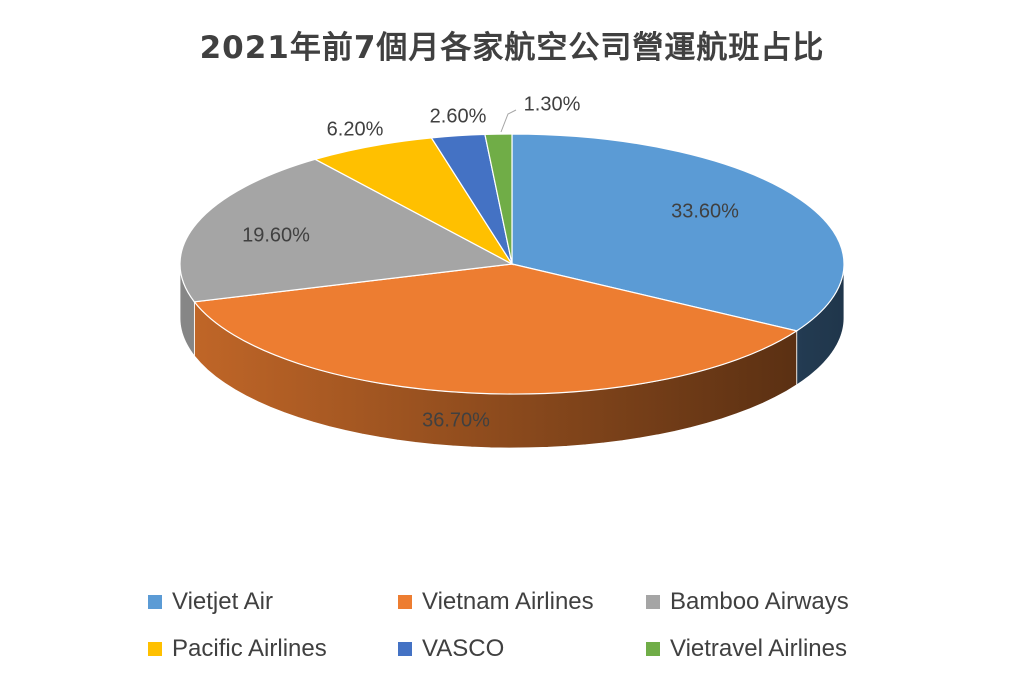  I want to click on chart-title: 2021年前7個月各家航空公司營運航班占比, so click(512, 48).